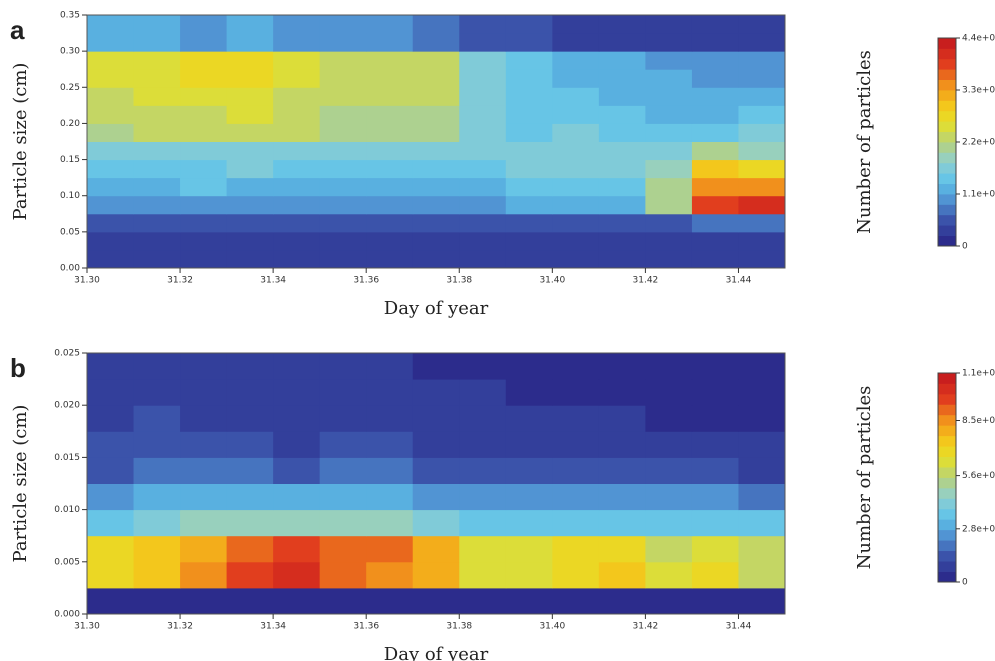 The image size is (995, 661). Describe the element at coordinates (978, 374) in the screenshot. I see `colorbar-tick-label: 1.1e+005` at that location.